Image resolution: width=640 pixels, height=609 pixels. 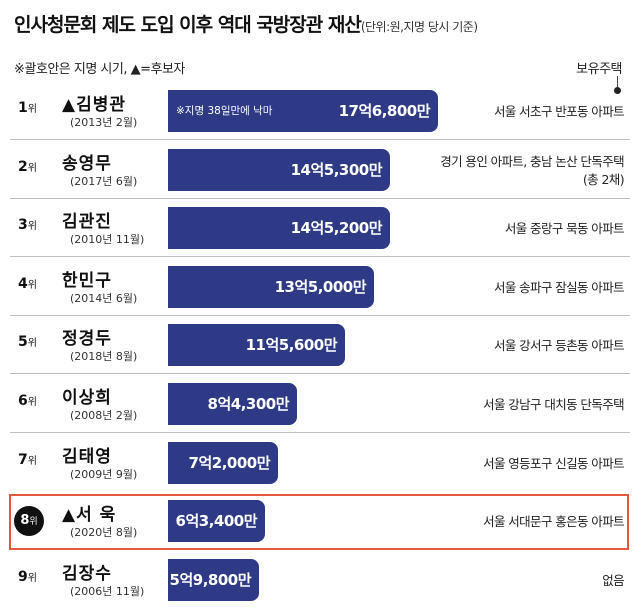 What do you see at coordinates (104, 415) in the screenshot?
I see `nomination-date: (2008년 2월)` at bounding box center [104, 415].